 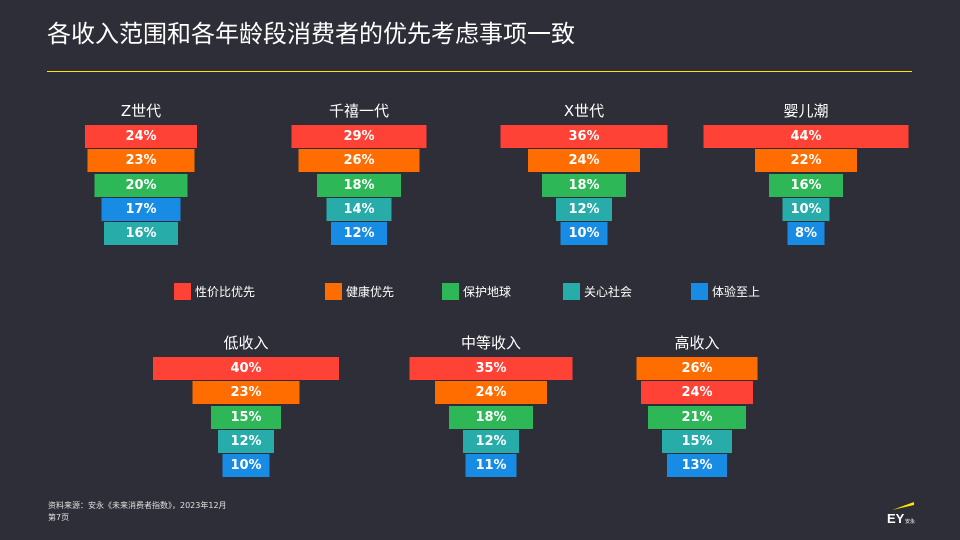 I want to click on bar-value-label: 35%, so click(x=491, y=368).